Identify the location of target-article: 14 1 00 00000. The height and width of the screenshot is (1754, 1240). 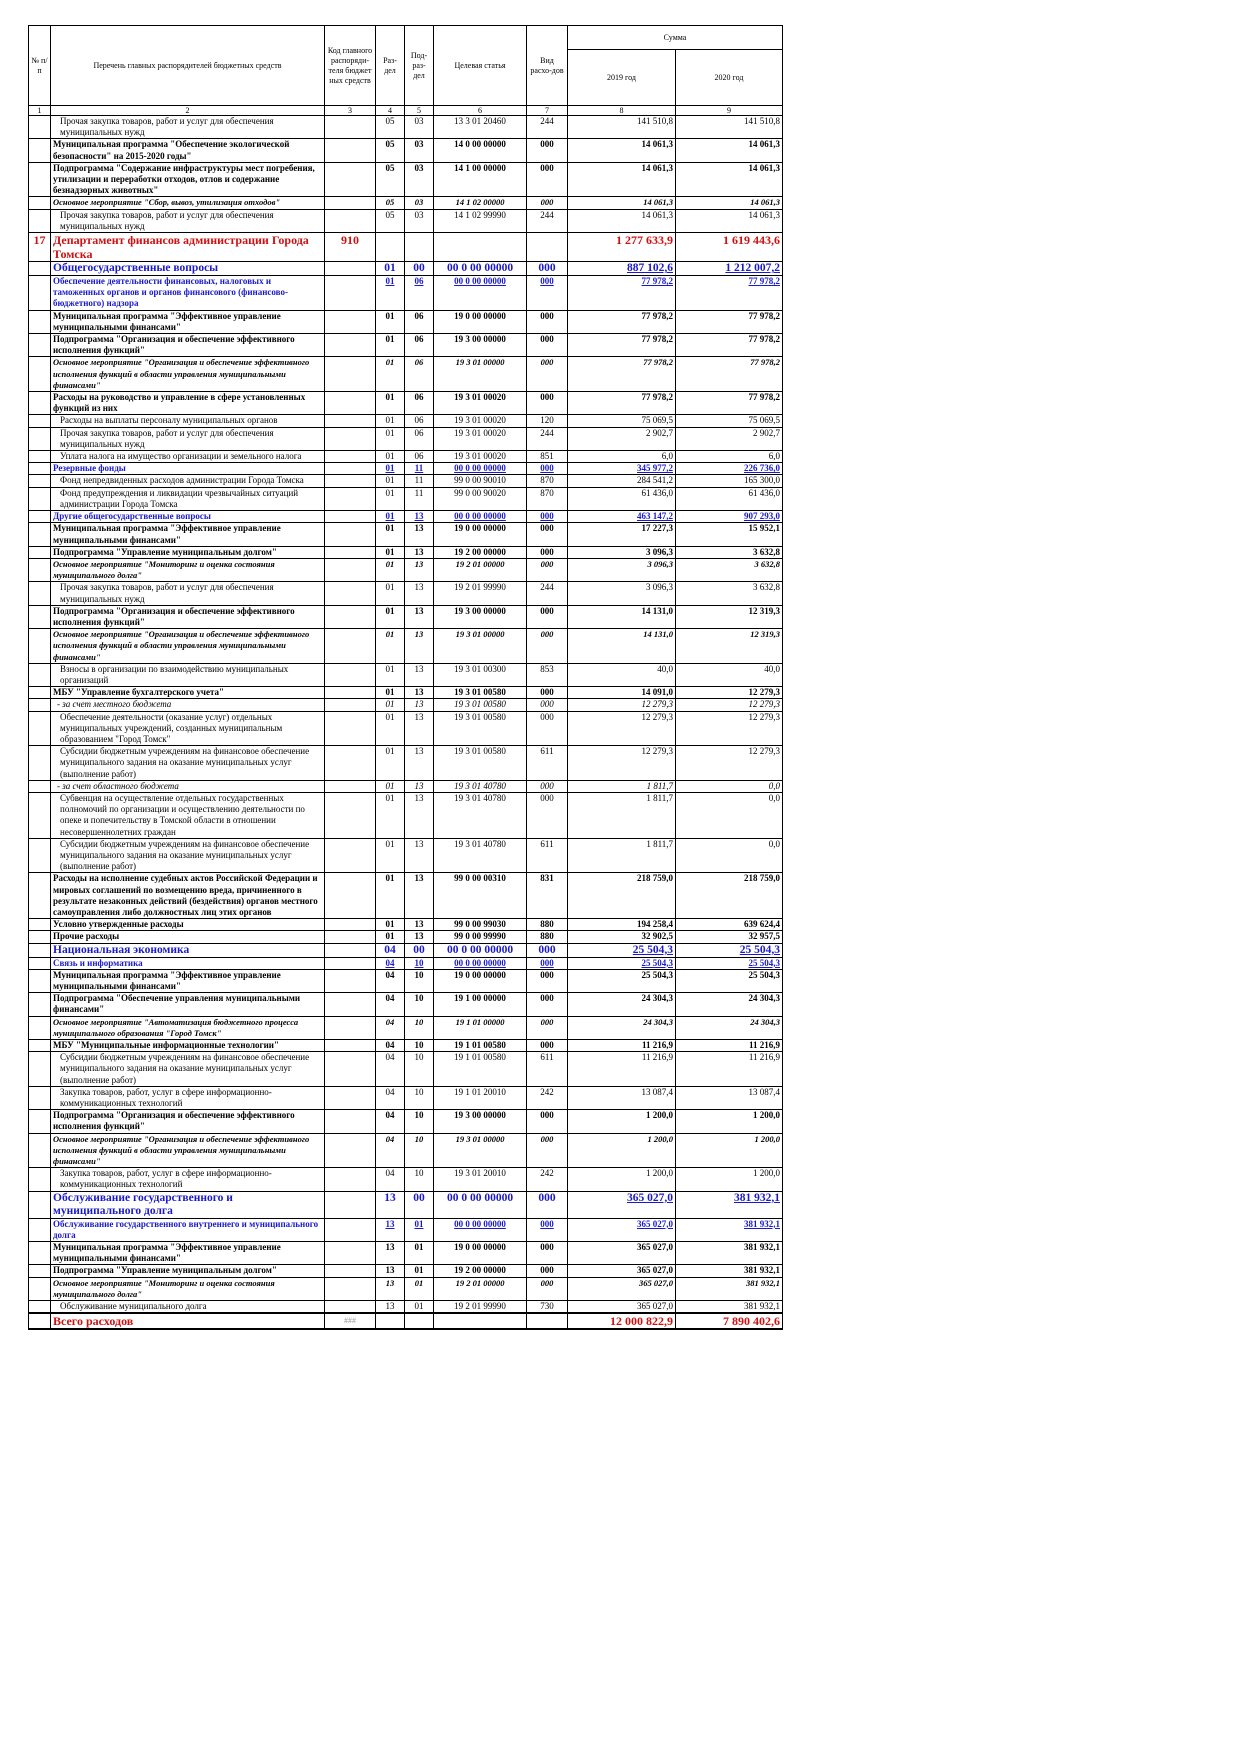
(480, 179).